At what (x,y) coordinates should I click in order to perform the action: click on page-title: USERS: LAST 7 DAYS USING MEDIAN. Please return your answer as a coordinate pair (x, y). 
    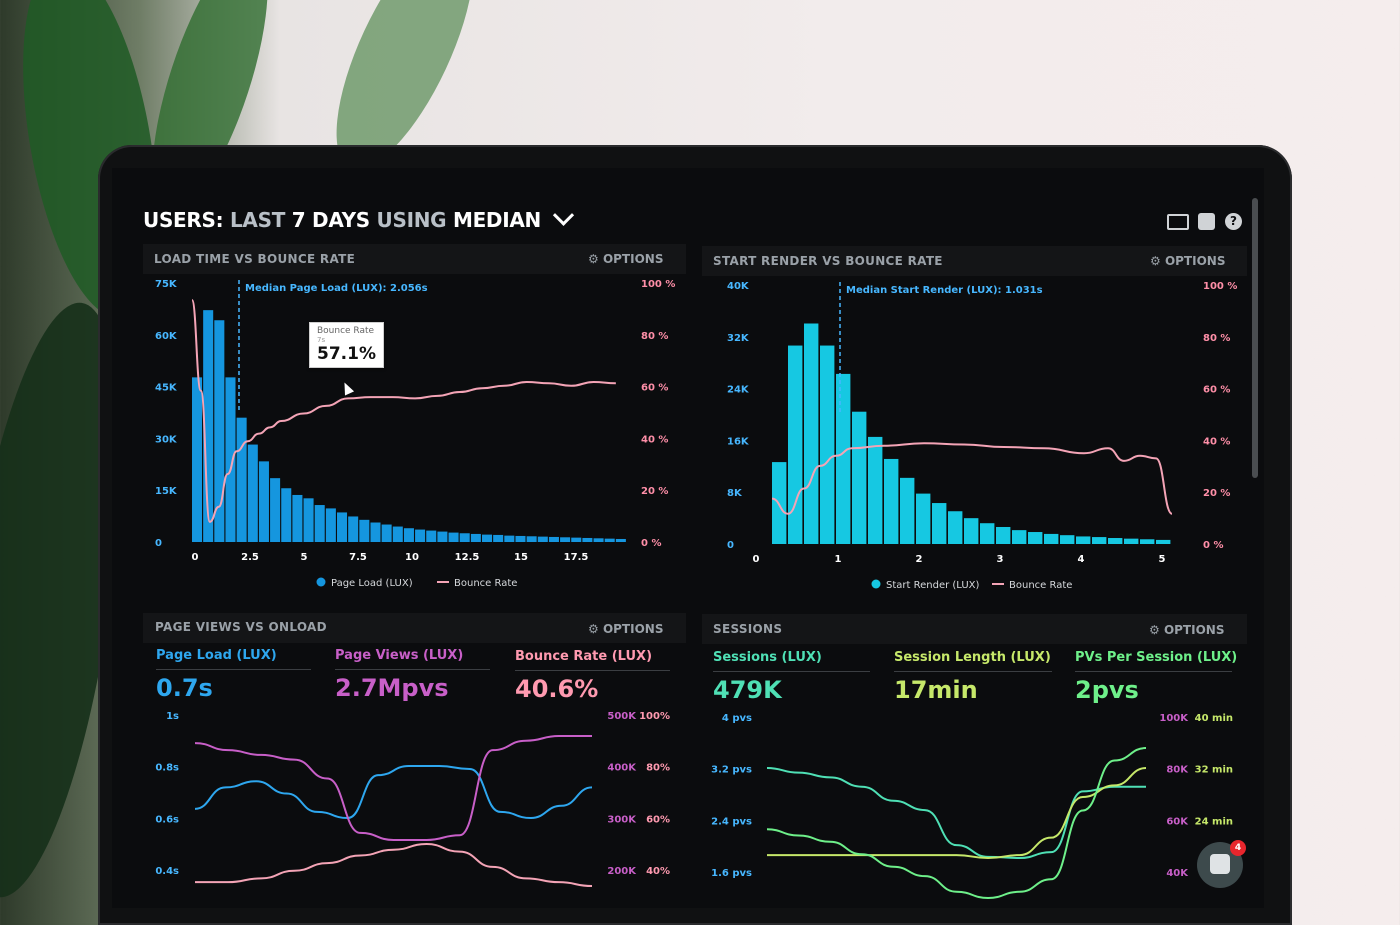
    Looking at the image, I should click on (358, 218).